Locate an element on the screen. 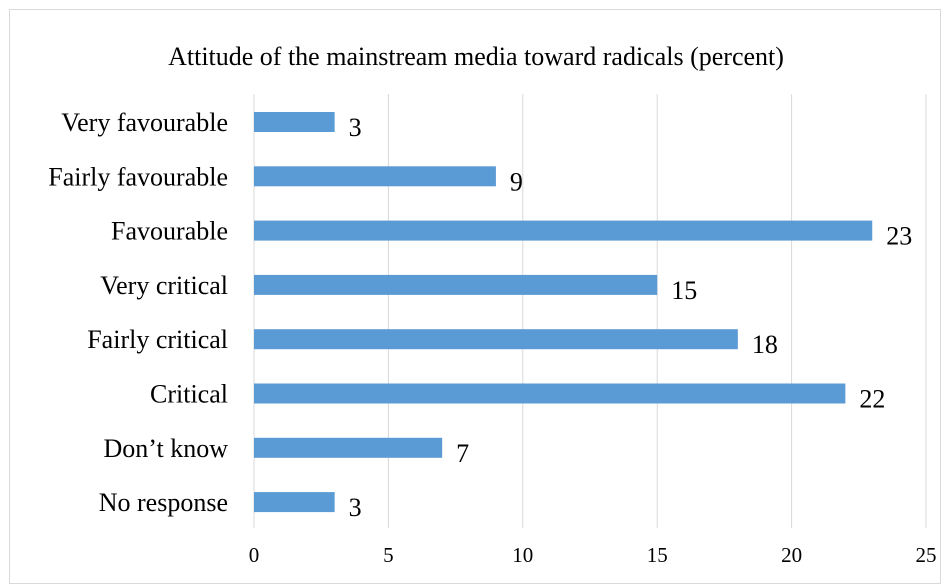  data-label: 22 is located at coordinates (872, 399).